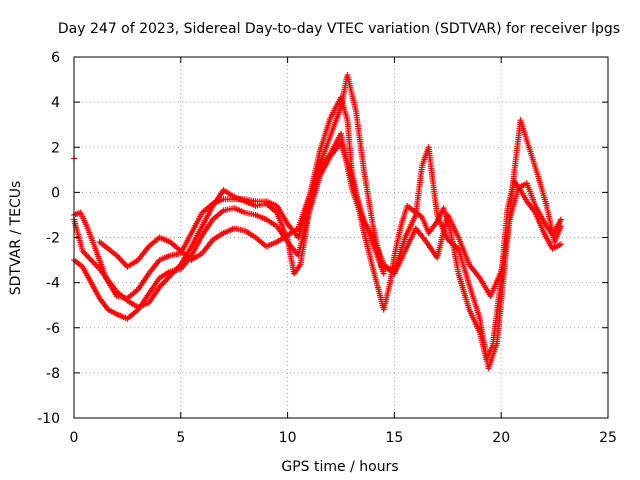 The width and height of the screenshot is (640, 480). I want to click on x-tick-label: 15, so click(394, 438).